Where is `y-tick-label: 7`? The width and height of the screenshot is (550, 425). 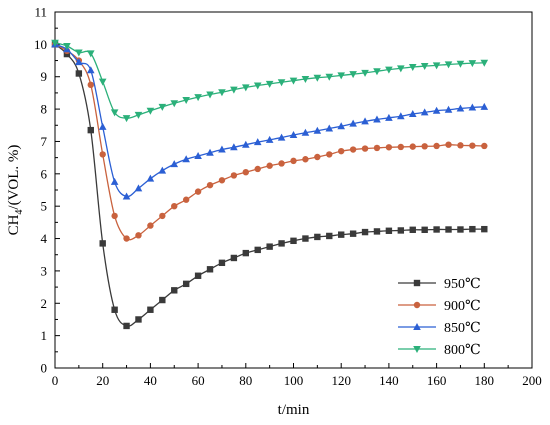 y-tick-label: 7 is located at coordinates (44, 141).